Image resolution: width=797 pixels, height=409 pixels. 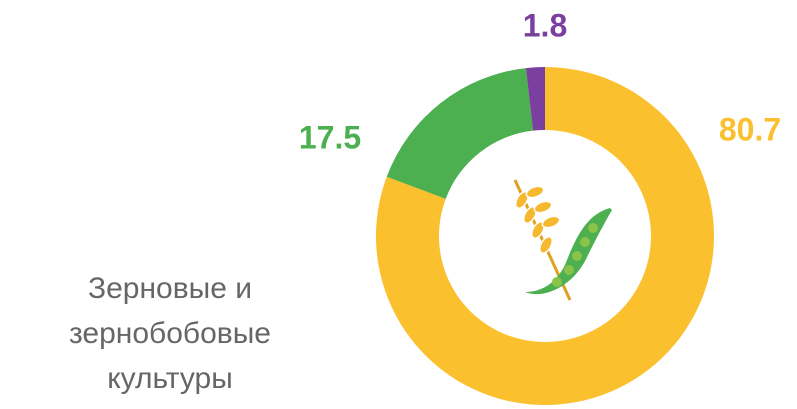 I want to click on value-label: 80.7, so click(x=750, y=129).